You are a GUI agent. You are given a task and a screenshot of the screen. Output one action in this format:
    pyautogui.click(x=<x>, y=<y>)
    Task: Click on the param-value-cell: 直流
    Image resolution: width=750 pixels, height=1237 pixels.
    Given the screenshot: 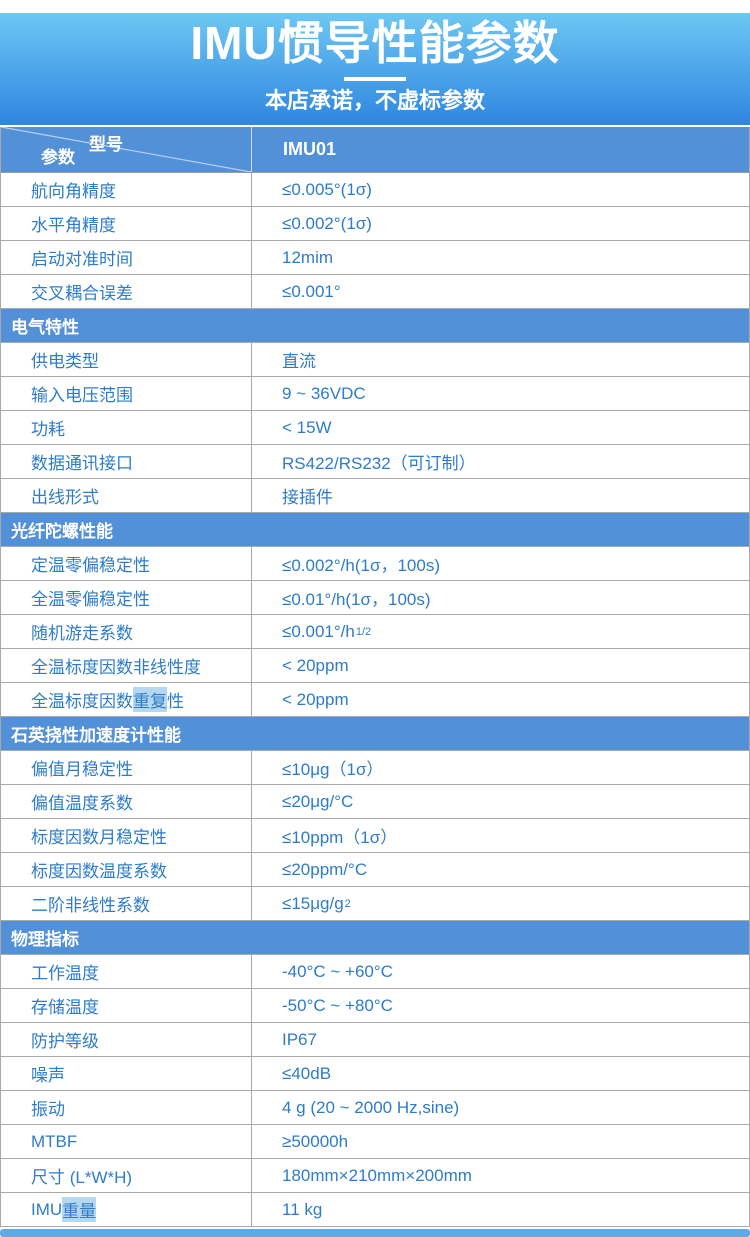 What is the action you would take?
    pyautogui.click(x=299, y=361)
    